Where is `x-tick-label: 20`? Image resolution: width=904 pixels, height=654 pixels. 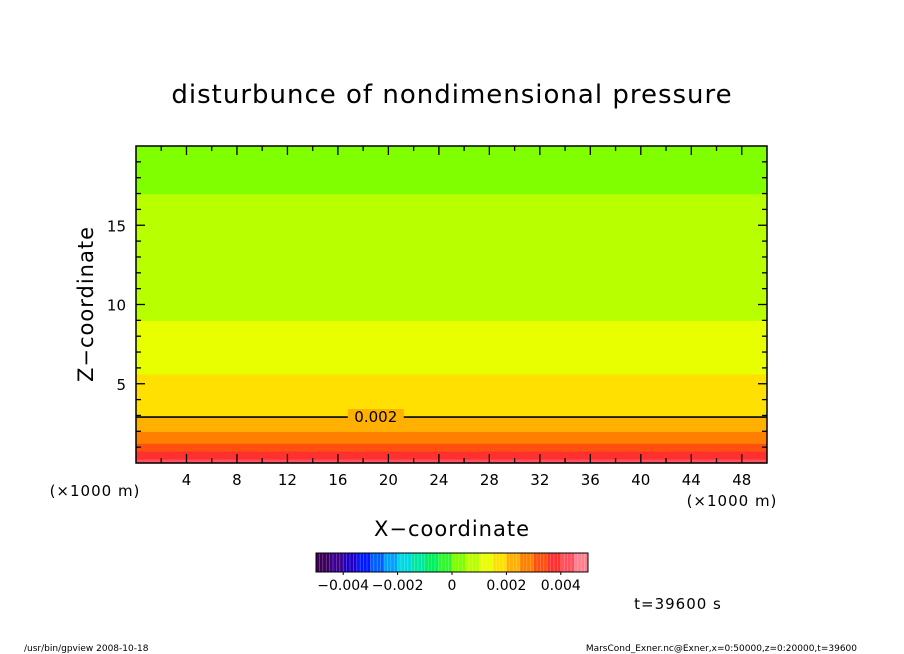 x-tick-label: 20 is located at coordinates (388, 480).